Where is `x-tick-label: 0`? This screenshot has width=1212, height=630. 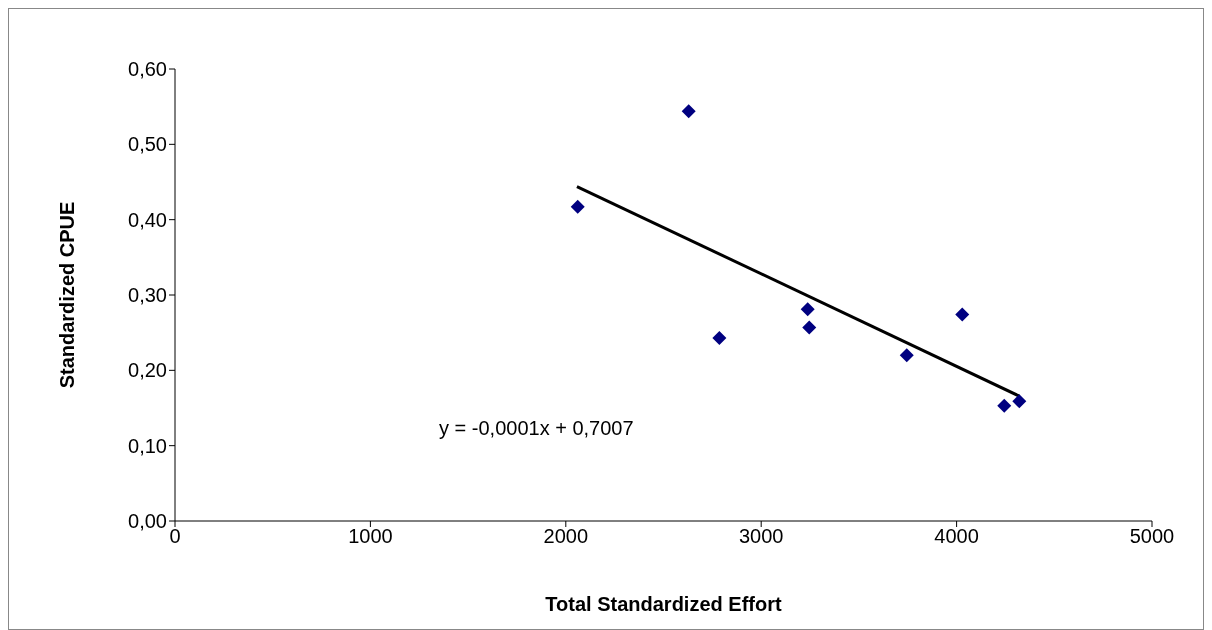 x-tick-label: 0 is located at coordinates (175, 536).